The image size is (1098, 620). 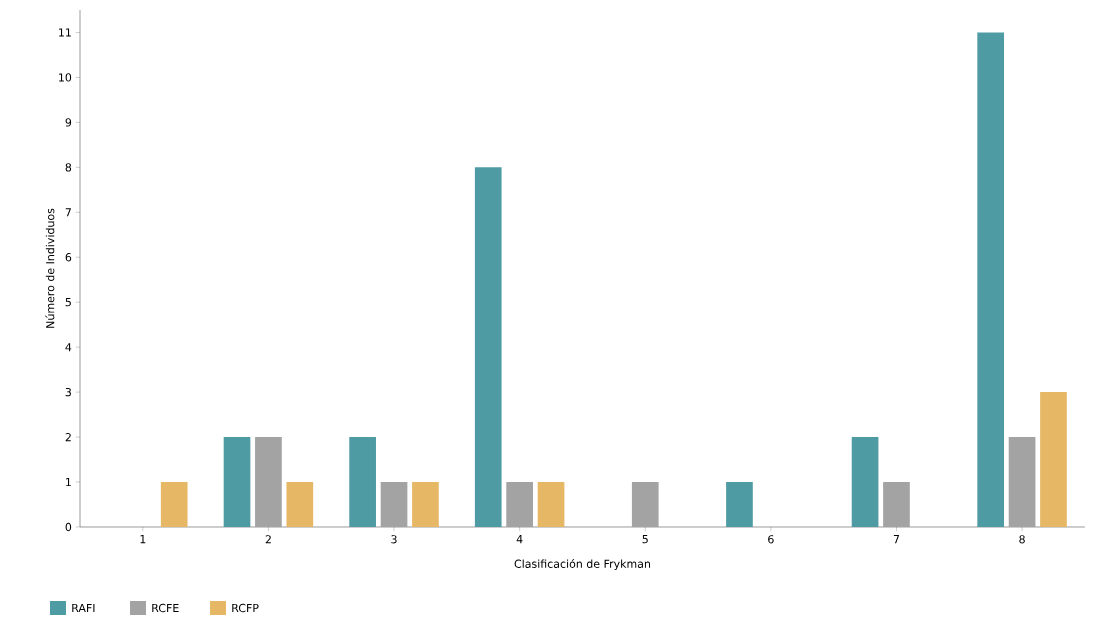 What do you see at coordinates (68, 122) in the screenshot?
I see `y-tick-label: 9` at bounding box center [68, 122].